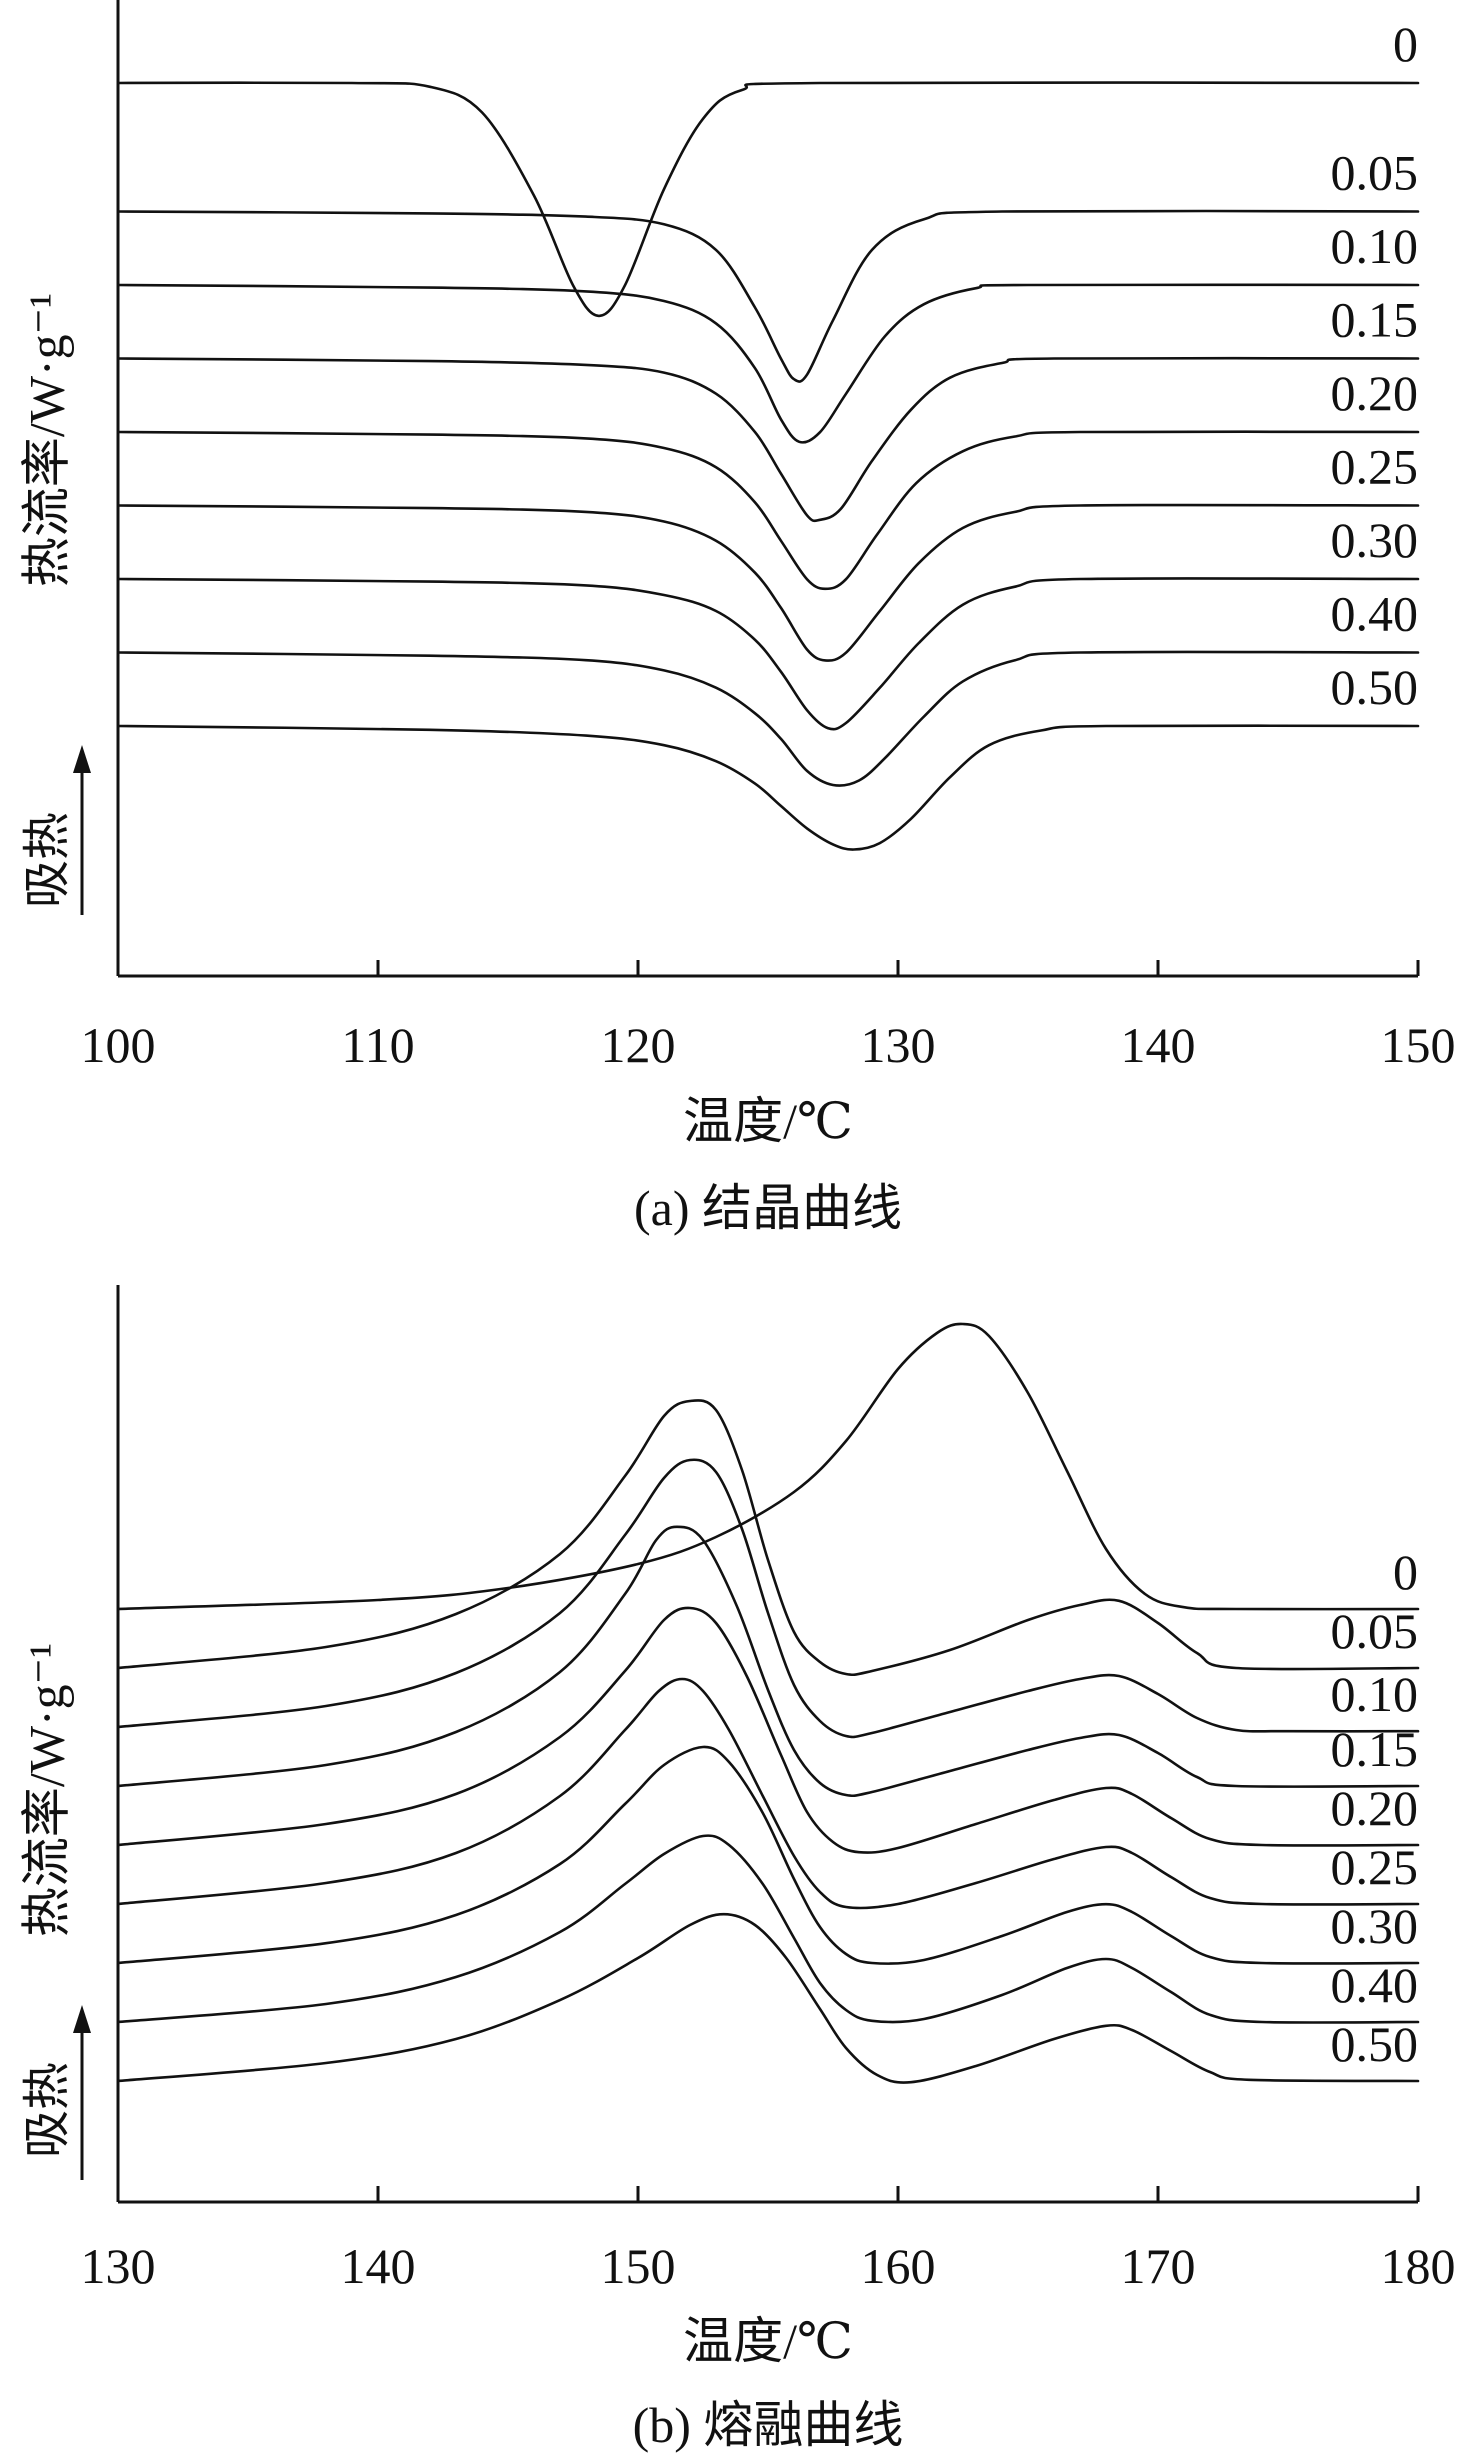 The height and width of the screenshot is (2462, 1461). What do you see at coordinates (118, 1045) in the screenshot?
I see `x-tick-label: 100` at bounding box center [118, 1045].